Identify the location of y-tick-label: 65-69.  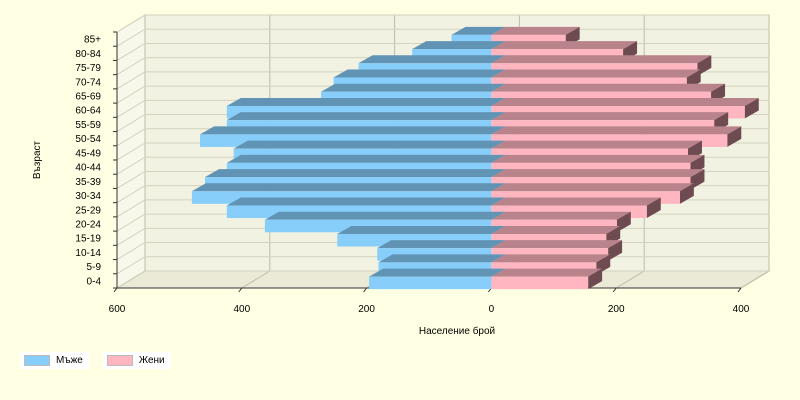
(88, 97).